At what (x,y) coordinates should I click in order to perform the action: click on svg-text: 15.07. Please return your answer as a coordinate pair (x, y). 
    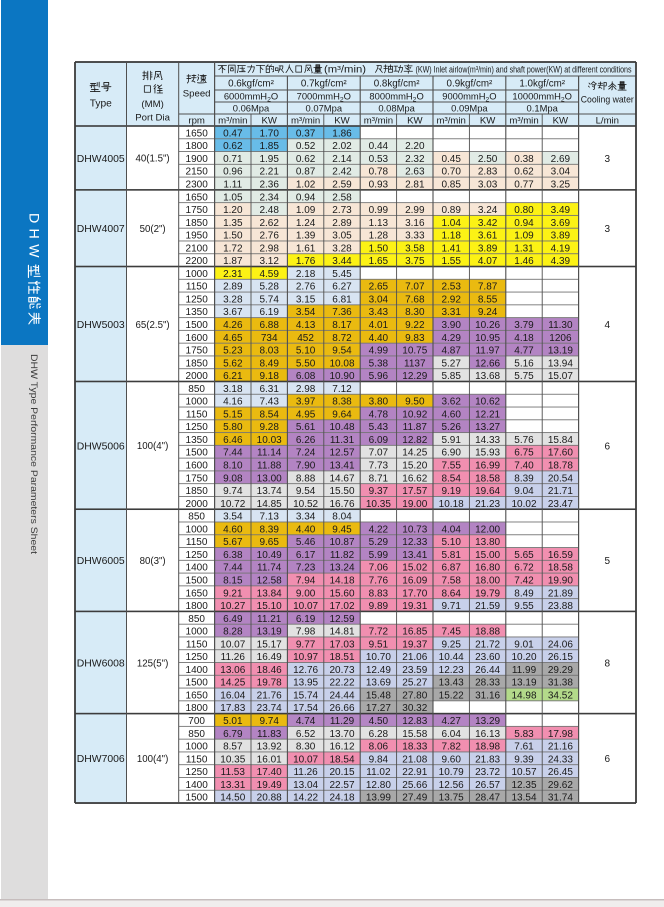
    Looking at the image, I should click on (560, 376).